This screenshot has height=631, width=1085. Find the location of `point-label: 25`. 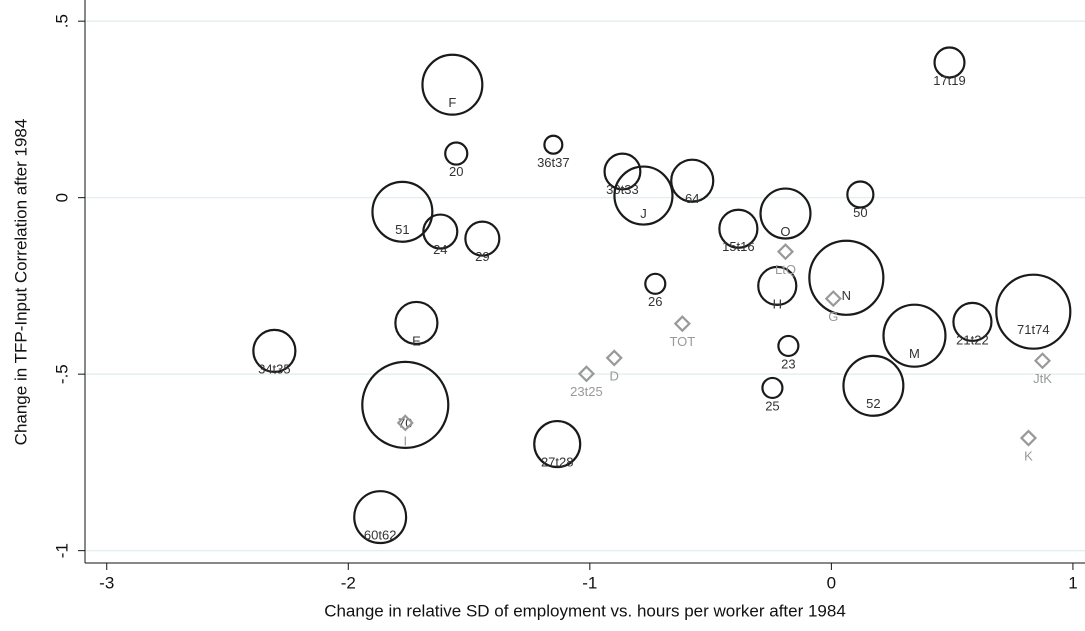

point-label: 25 is located at coordinates (772, 405).